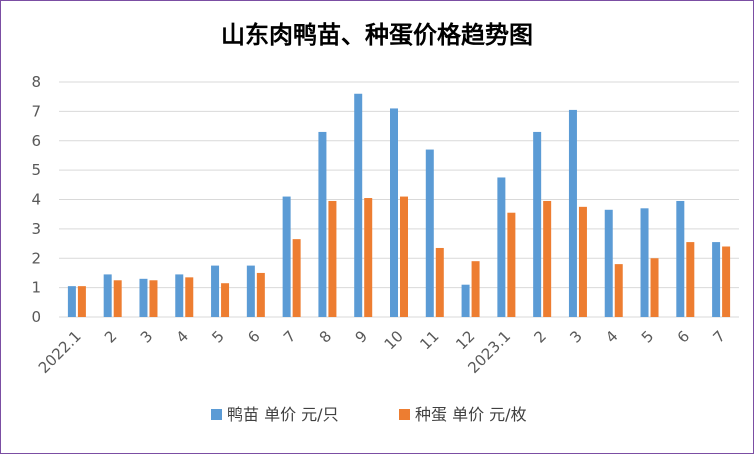 This screenshot has height=454, width=754. I want to click on x-tick-label: 9, so click(361, 336).